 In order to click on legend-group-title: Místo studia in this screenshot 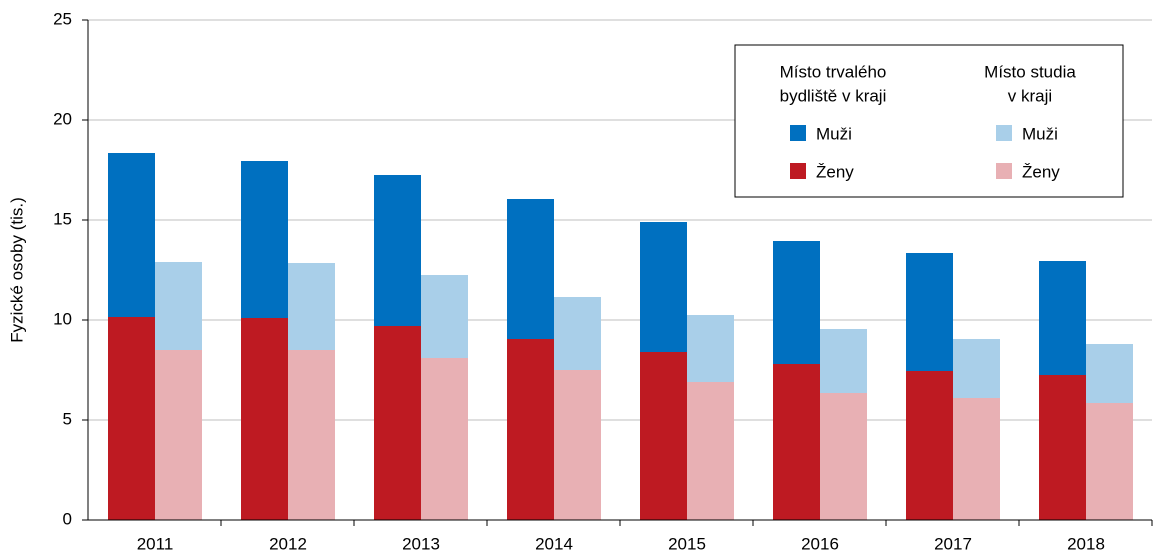, I will do `click(1030, 71)`.